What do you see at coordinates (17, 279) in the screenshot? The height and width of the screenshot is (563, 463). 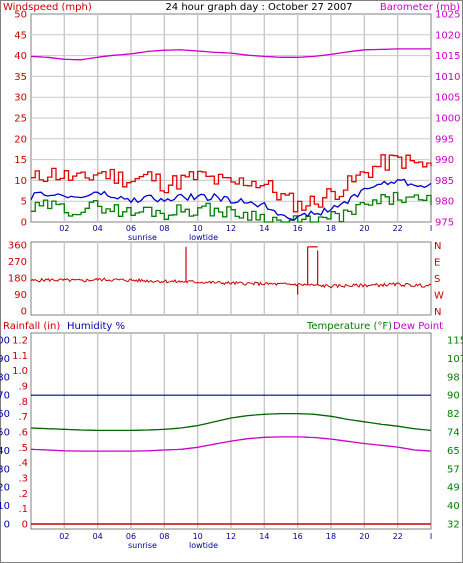 I see `direction-degree-label: 180` at bounding box center [17, 279].